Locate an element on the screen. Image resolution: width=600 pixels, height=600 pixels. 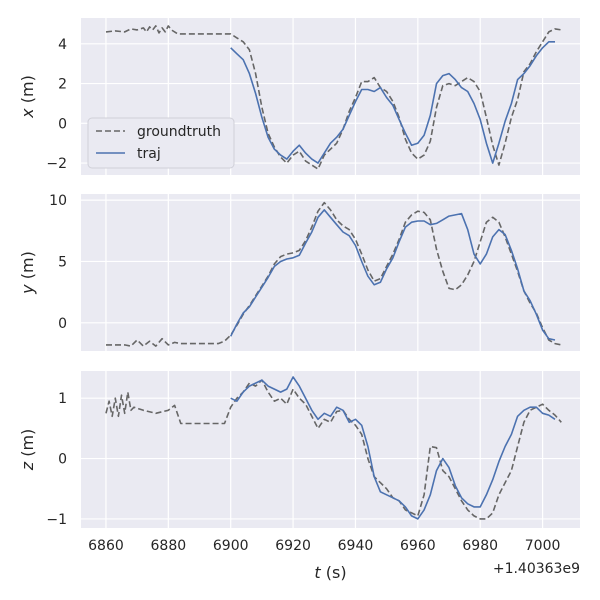
x-axis-label: t (s) is located at coordinates (330, 572).